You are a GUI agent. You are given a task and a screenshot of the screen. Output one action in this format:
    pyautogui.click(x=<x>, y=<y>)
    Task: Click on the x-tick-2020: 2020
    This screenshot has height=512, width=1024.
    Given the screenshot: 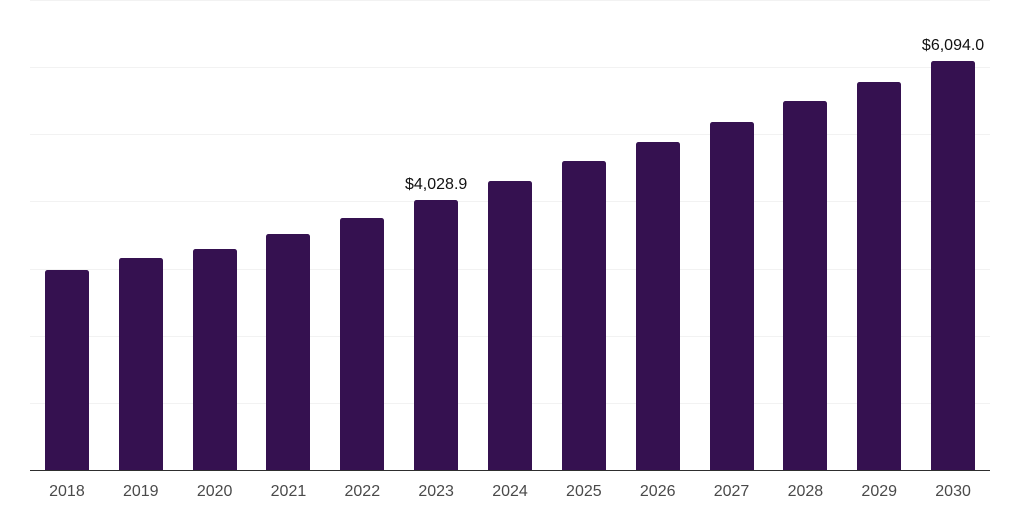 What is the action you would take?
    pyautogui.click(x=214, y=491)
    